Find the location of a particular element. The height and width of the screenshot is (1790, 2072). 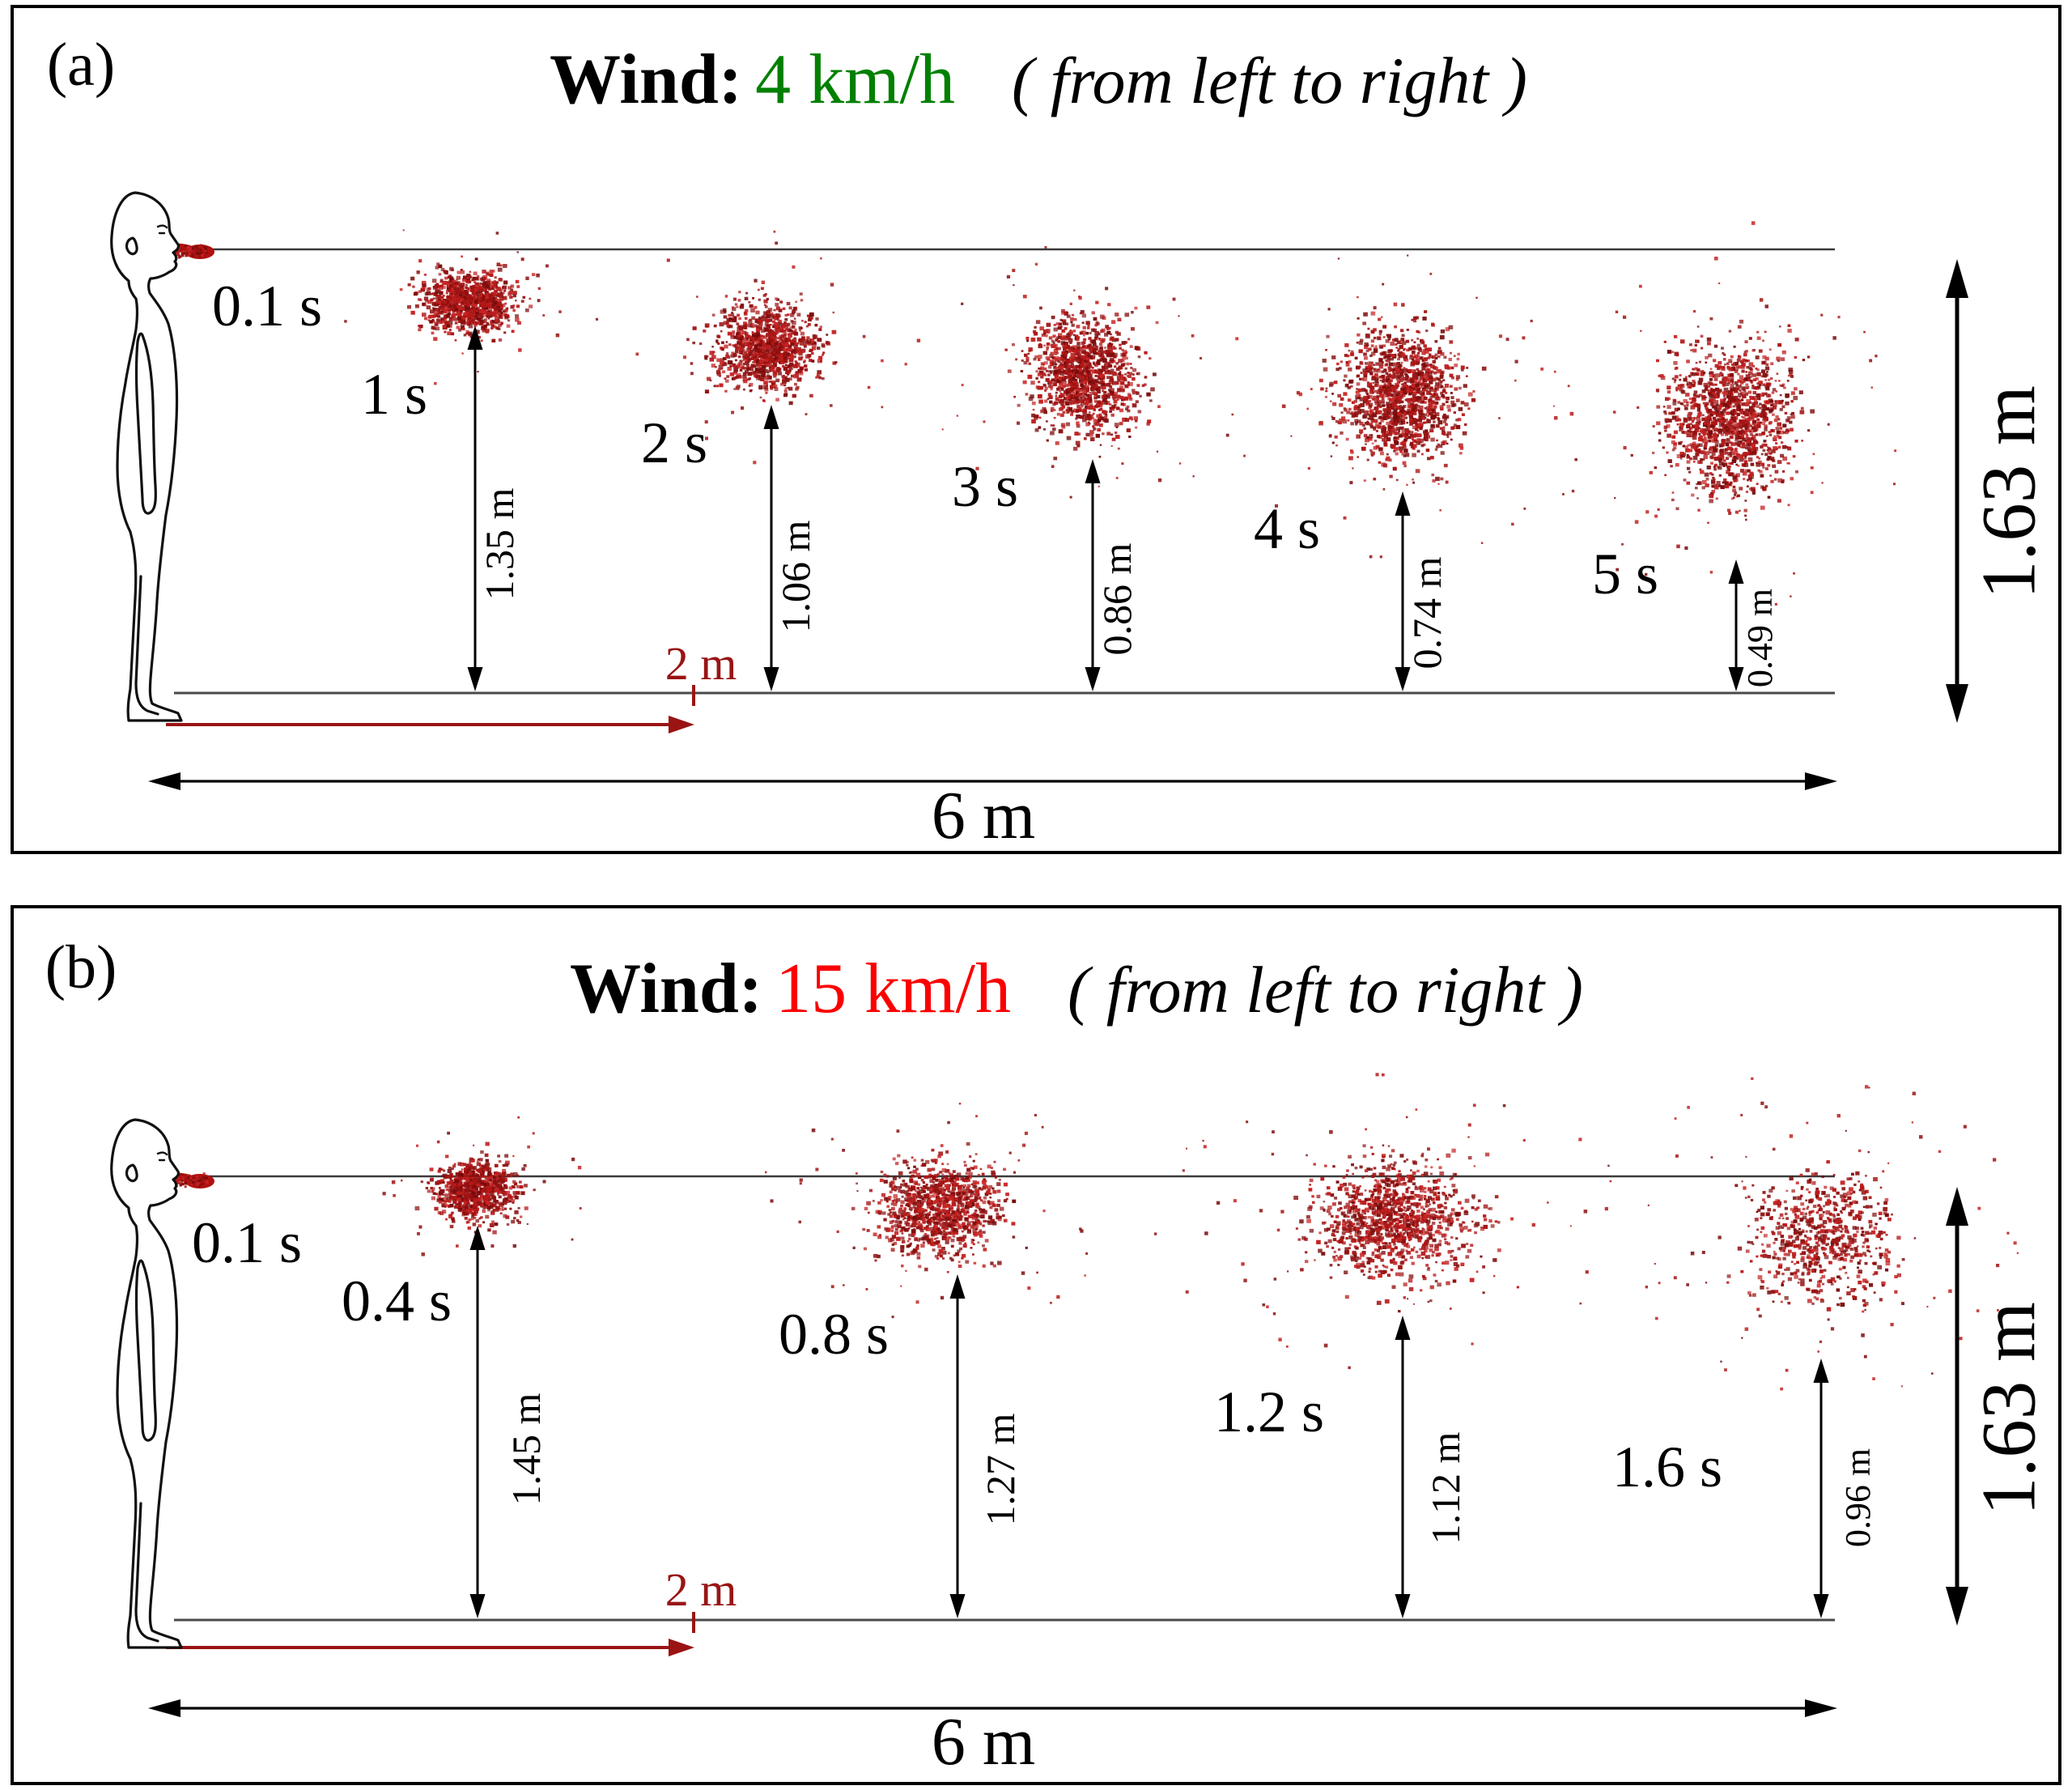

time-label: 5 s is located at coordinates (1625, 574).